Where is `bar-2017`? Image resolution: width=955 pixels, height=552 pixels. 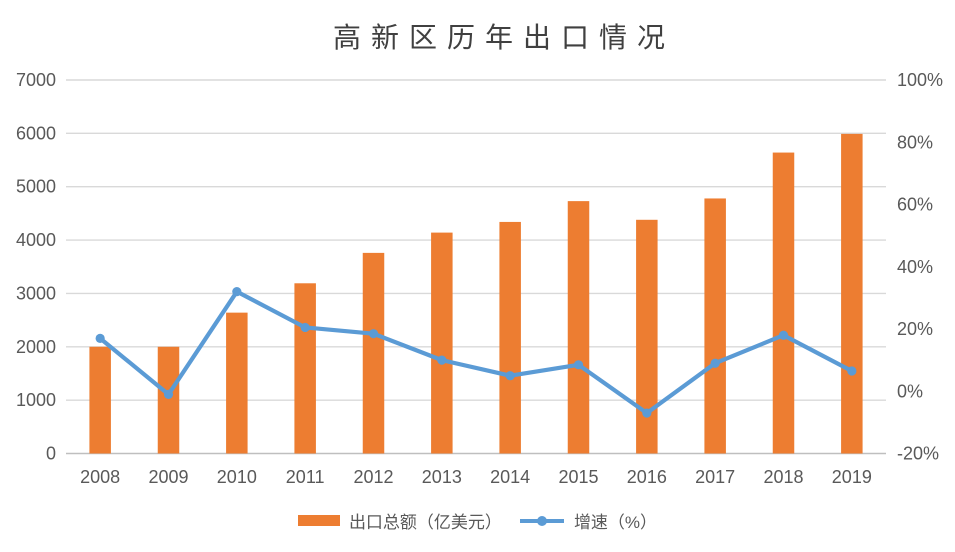 bar-2017 is located at coordinates (715, 326).